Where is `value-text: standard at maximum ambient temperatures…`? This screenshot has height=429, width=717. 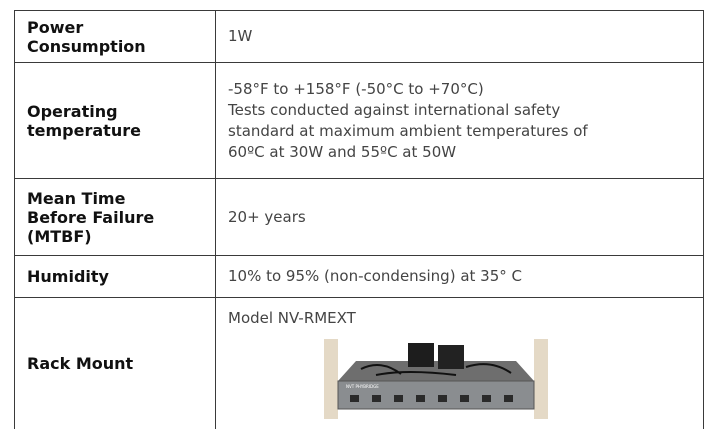
value-text: standard at maximum ambient temperatures… is located at coordinates (408, 130).